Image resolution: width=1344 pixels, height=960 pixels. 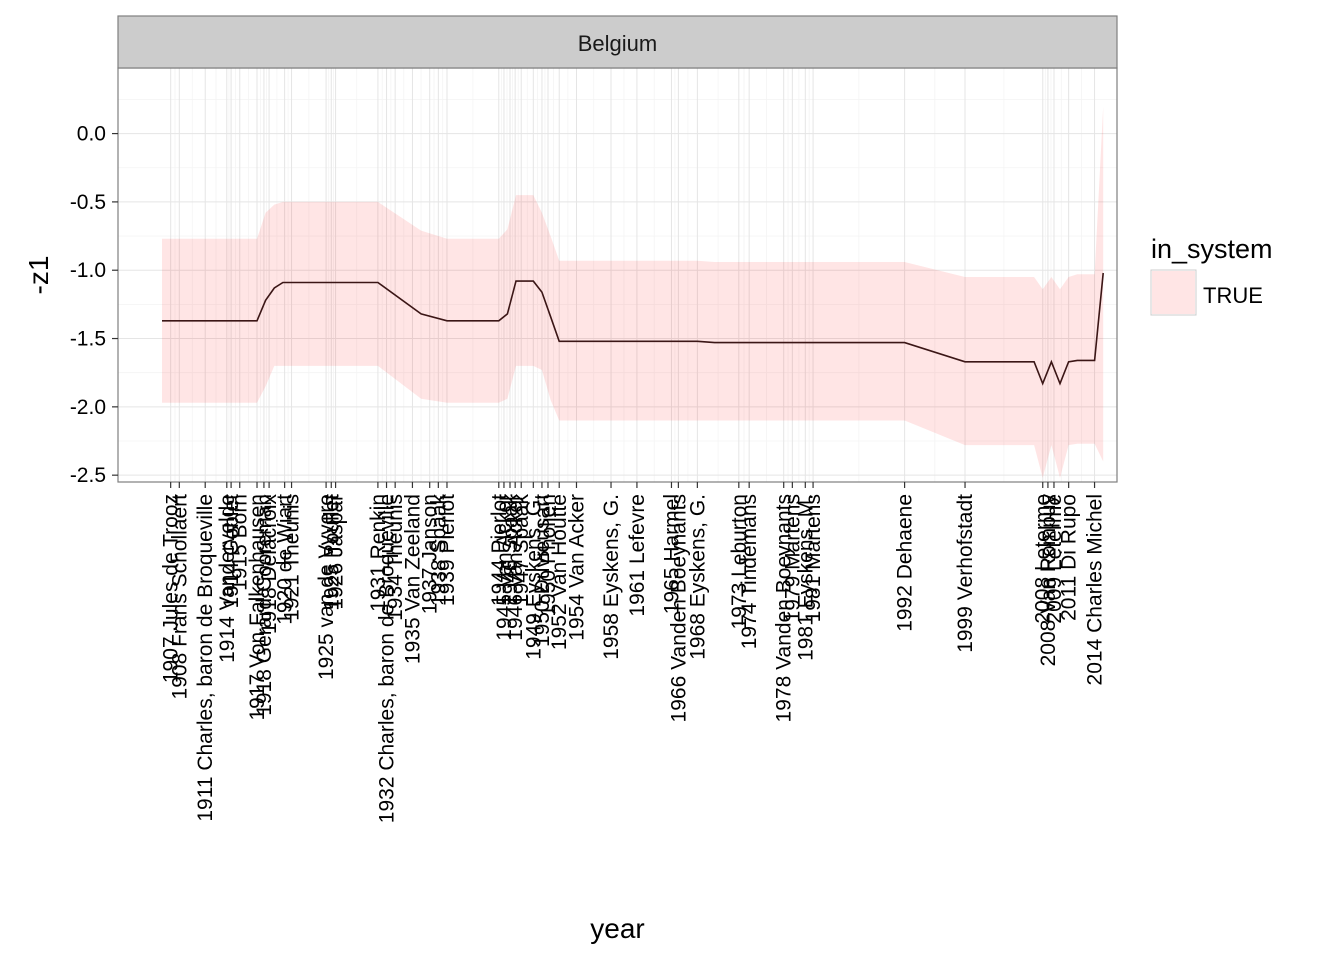 What do you see at coordinates (88, 407) in the screenshot?
I see `y-tick-label: -2.0` at bounding box center [88, 407].